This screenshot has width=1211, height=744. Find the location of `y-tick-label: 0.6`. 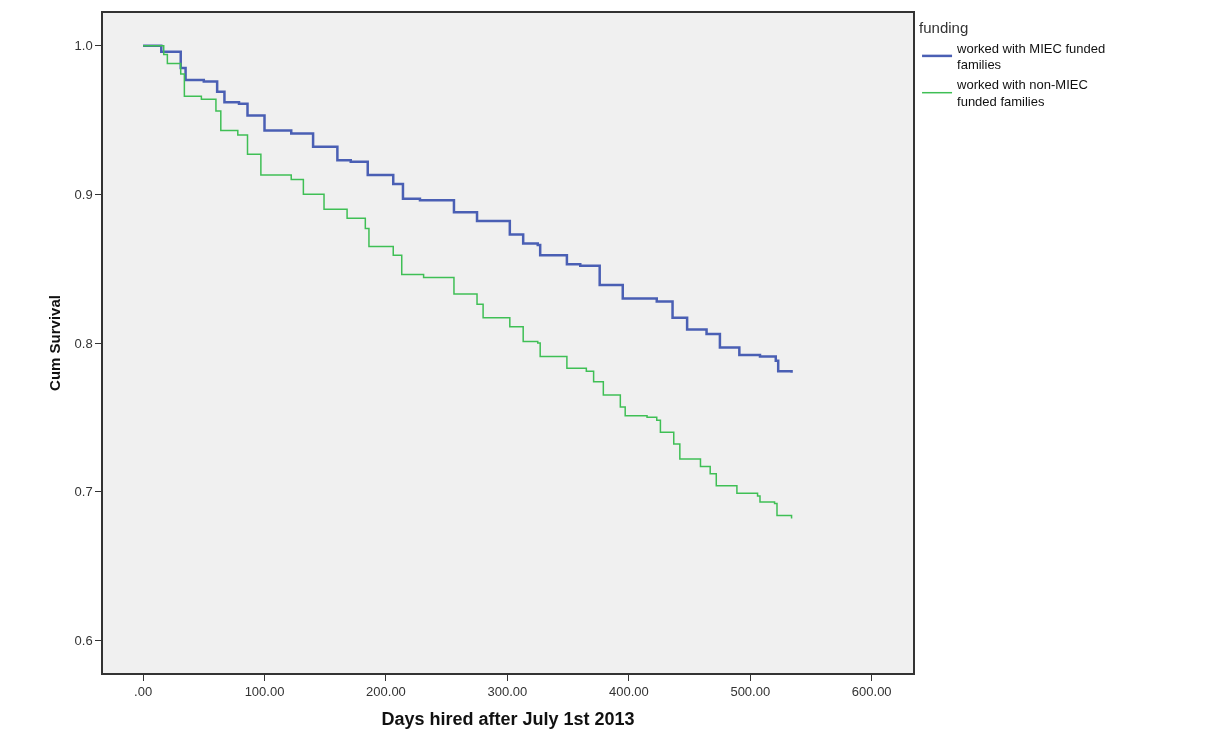

y-tick-label: 0.6 is located at coordinates (83, 640).